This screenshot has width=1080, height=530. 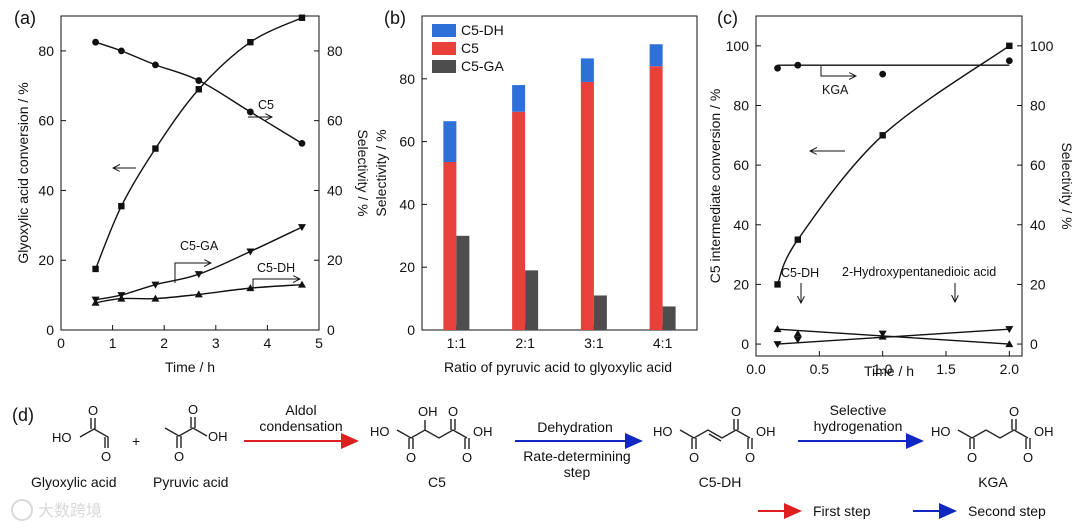 I want to click on kga-label: KGA, so click(x=993, y=482).